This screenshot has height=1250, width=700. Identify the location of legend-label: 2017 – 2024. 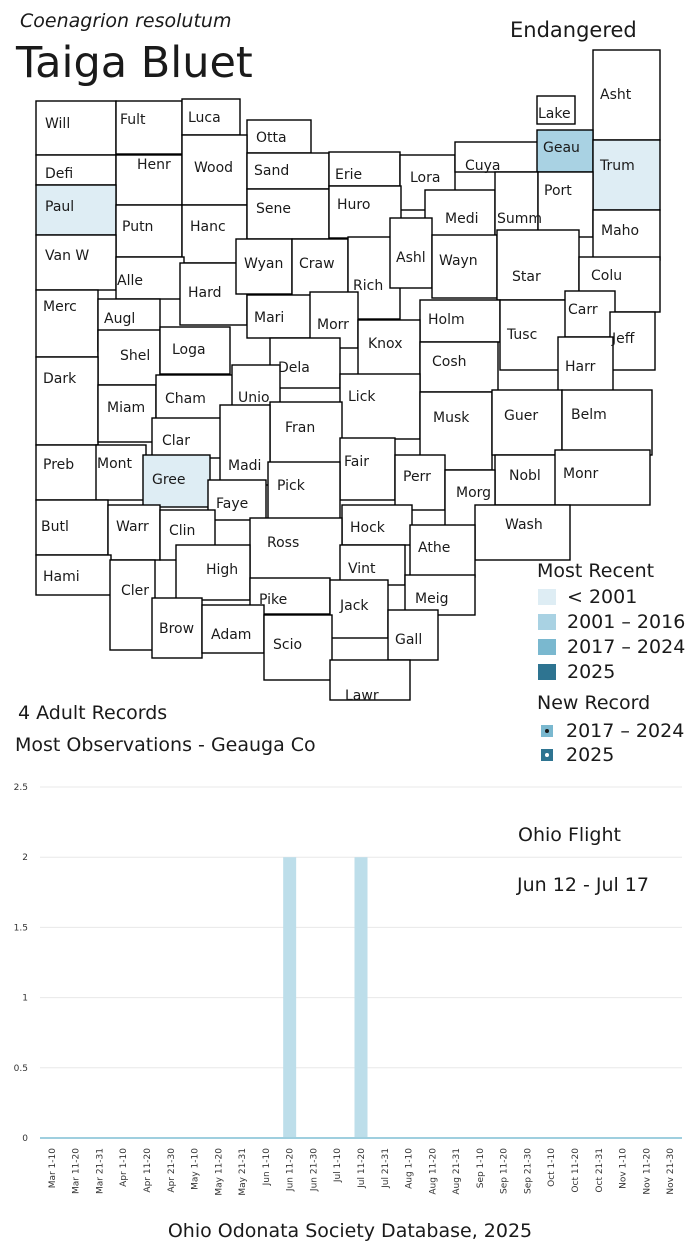
(626, 647).